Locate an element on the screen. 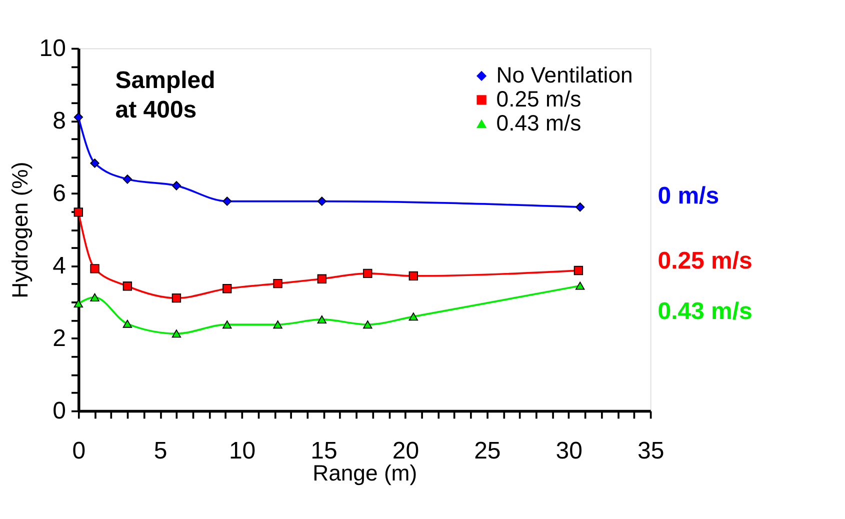 The height and width of the screenshot is (519, 845). text: 0.25 m/s is located at coordinates (705, 261).